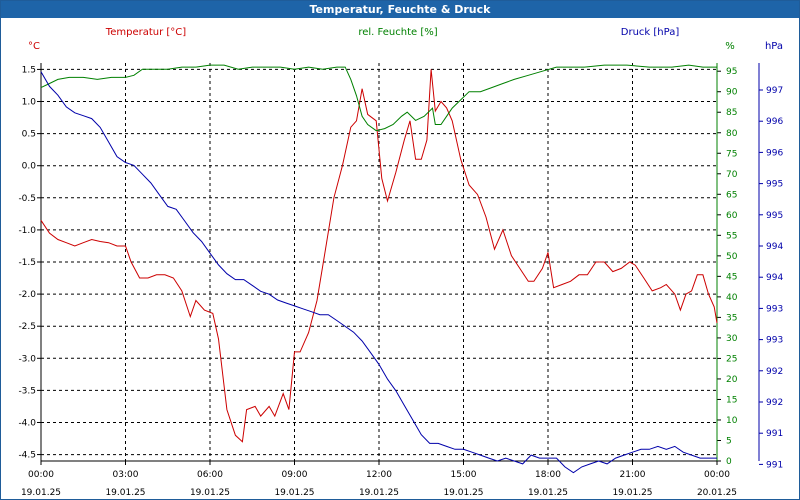 The width and height of the screenshot is (800, 500). Describe the element at coordinates (732, 298) in the screenshot. I see `humidity-tick-label: 40` at that location.